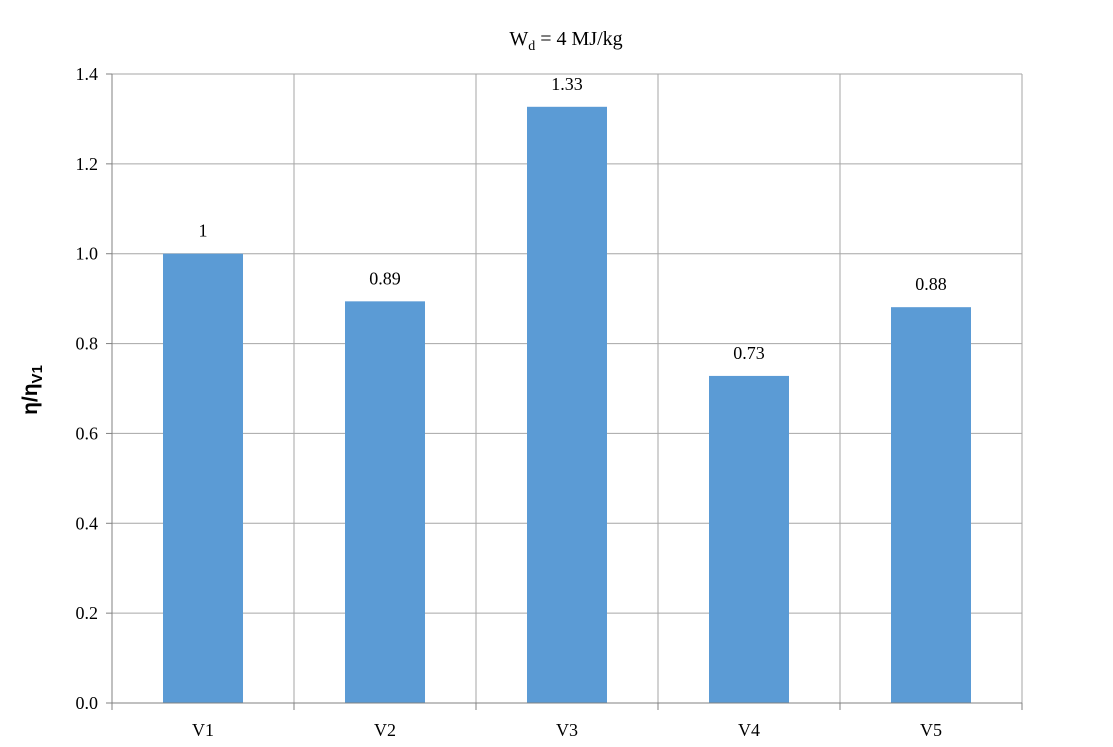 The image size is (1113, 747). I want to click on bar-v2, so click(385, 502).